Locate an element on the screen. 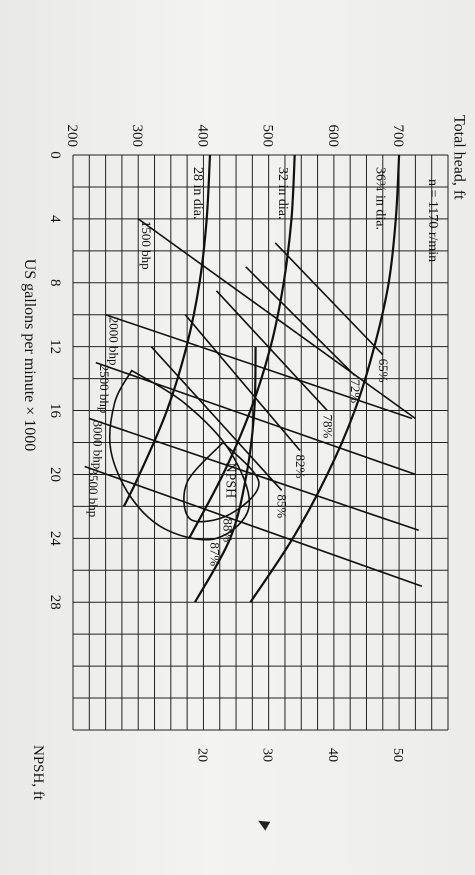 This screenshot has width=475, height=875. power-label: 1500 bhp is located at coordinates (146, 245).